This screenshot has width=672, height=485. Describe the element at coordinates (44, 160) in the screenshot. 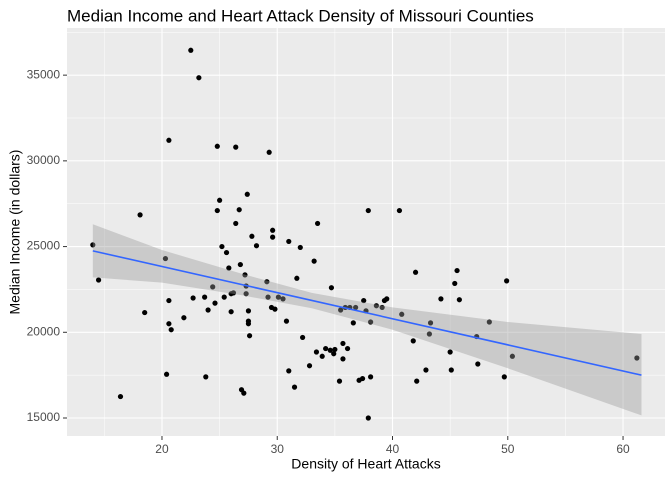

I see `y-tick-label: 30000` at that location.